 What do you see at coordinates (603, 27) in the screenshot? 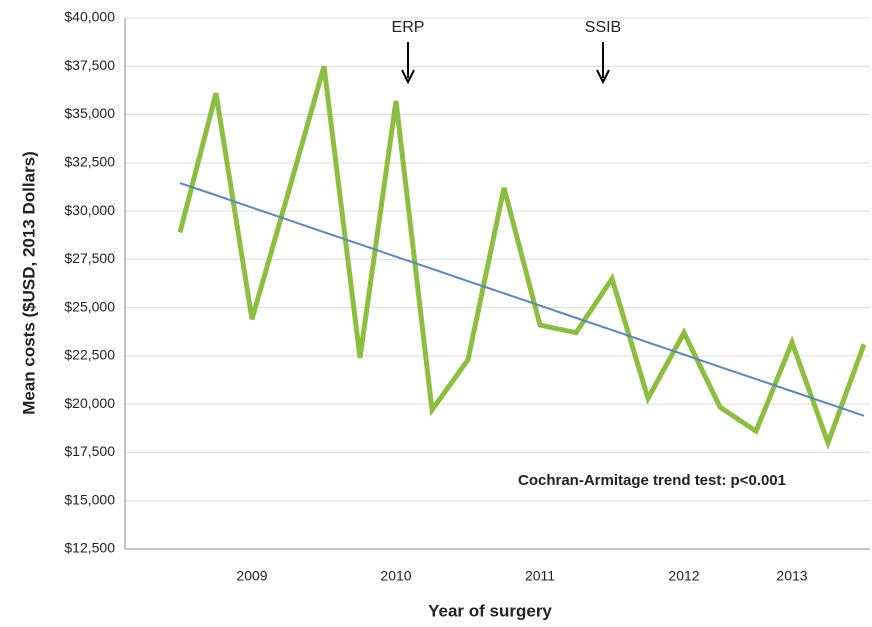
I see `annotation: SSIB` at bounding box center [603, 27].